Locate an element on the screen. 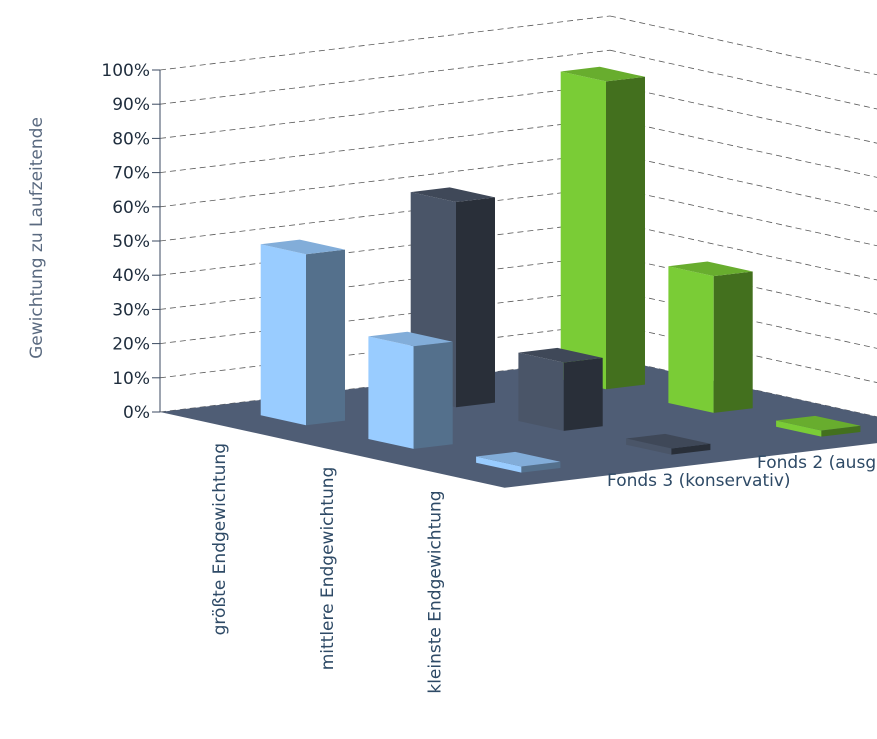 Image resolution: width=877 pixels, height=739 pixels. y-tick-label: 0% is located at coordinates (136, 413).